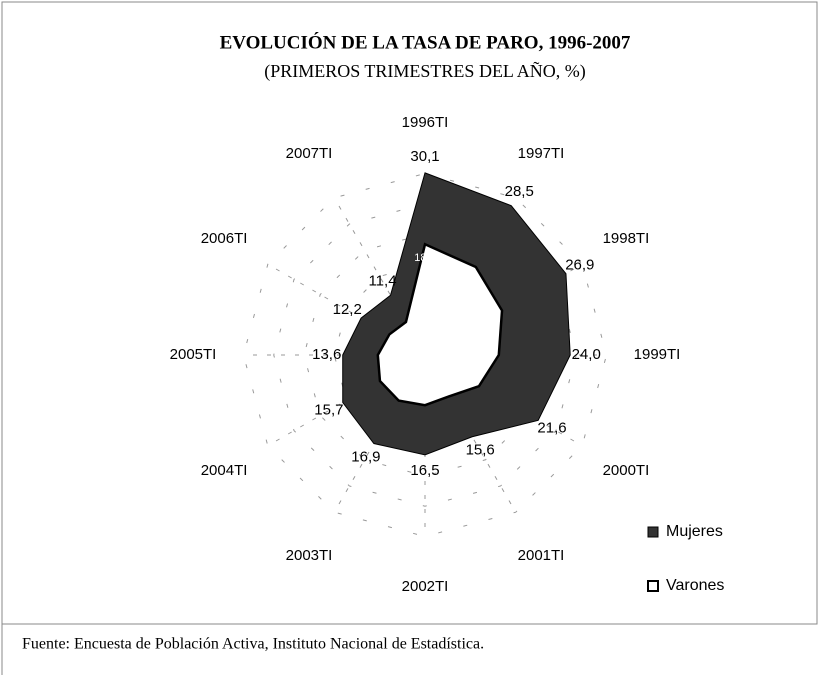 The height and width of the screenshot is (675, 820). I want to click on category-label: 1996TI, so click(425, 122).